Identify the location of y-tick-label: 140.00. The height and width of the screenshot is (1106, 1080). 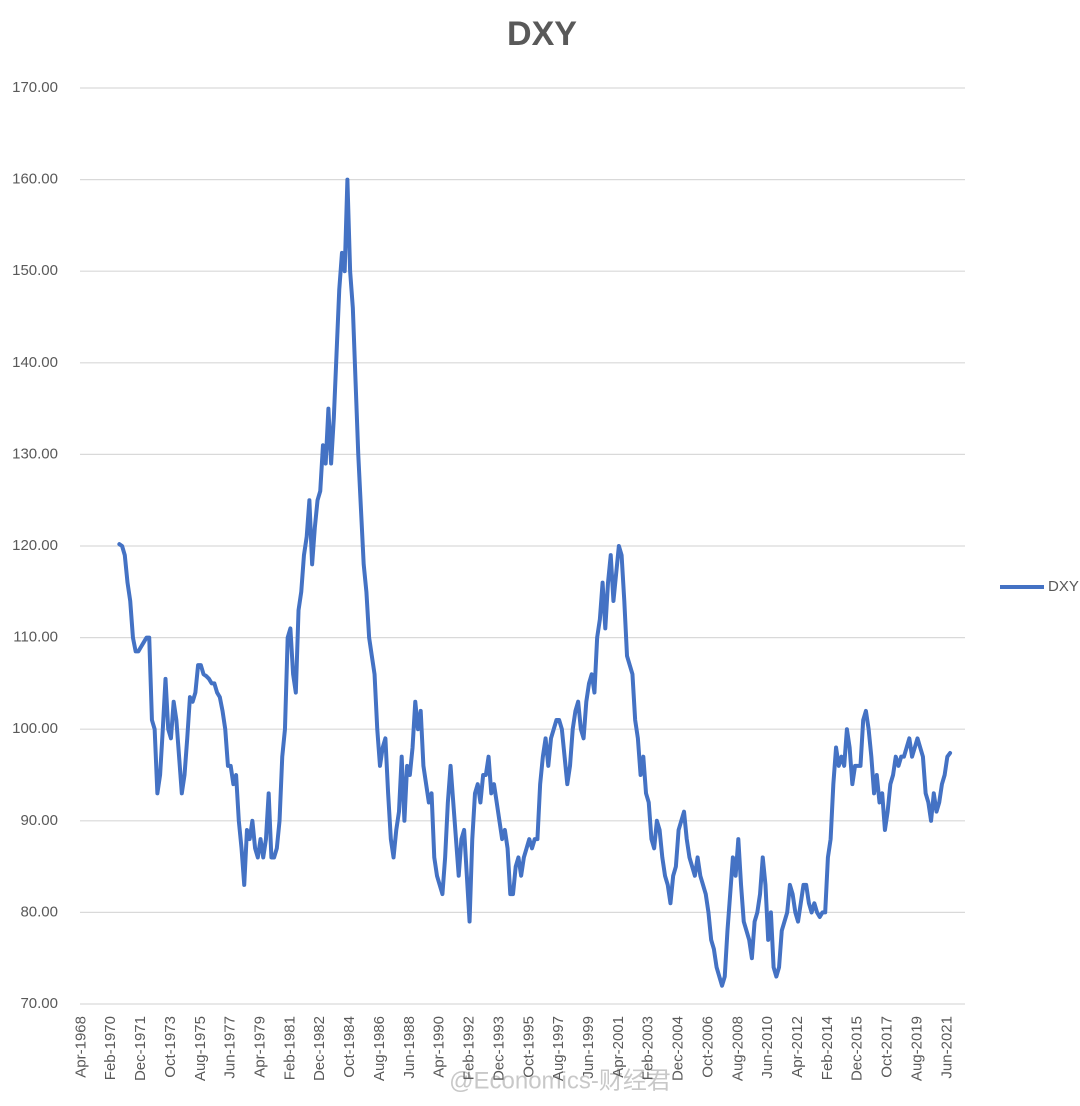
(35, 362).